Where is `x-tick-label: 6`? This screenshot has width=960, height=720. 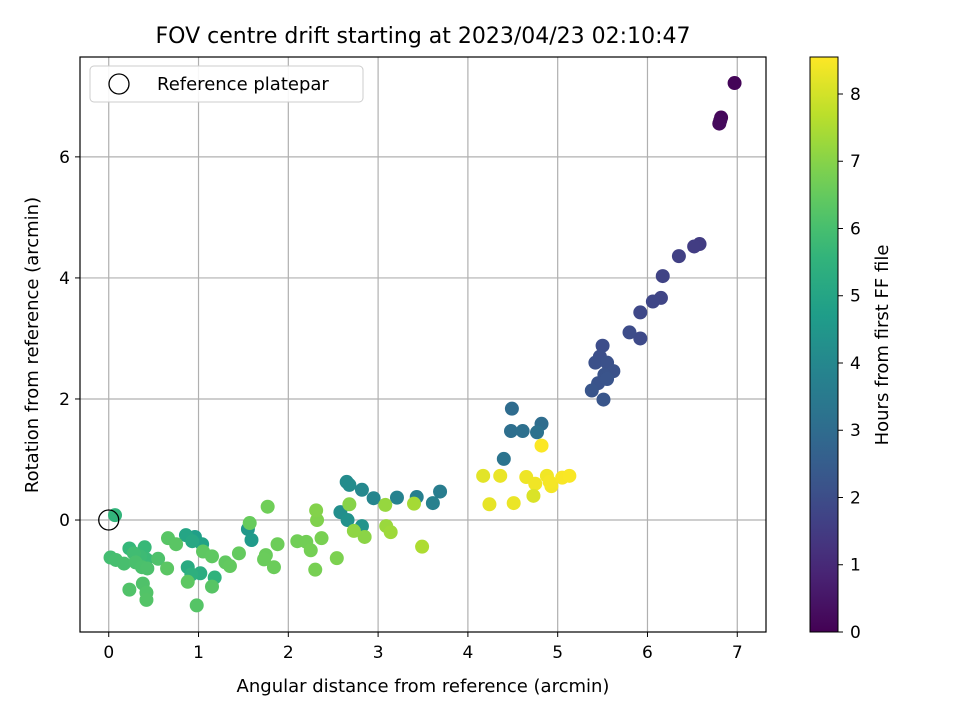 x-tick-label: 6 is located at coordinates (647, 653).